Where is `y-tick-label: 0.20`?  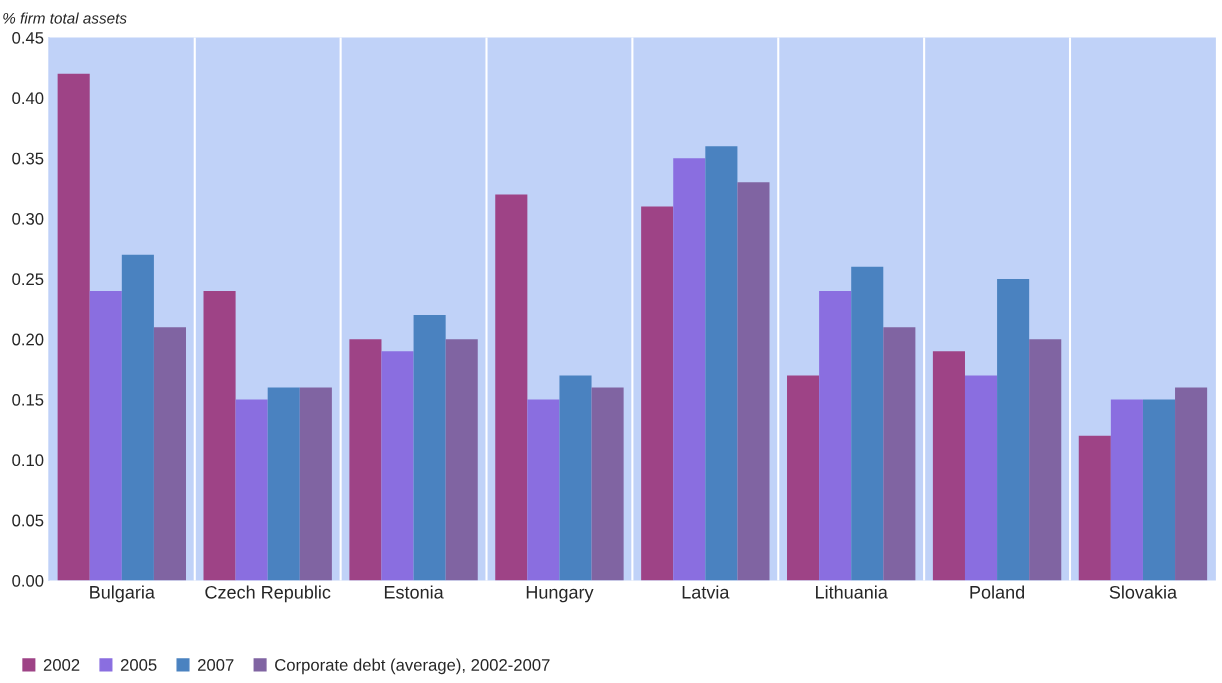 y-tick-label: 0.20 is located at coordinates (28, 339).